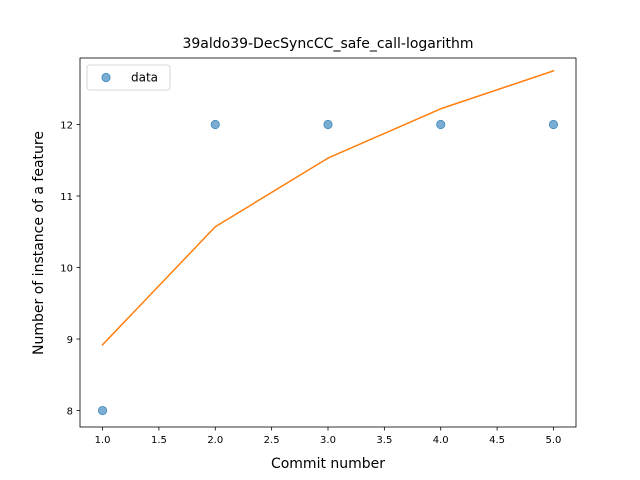 The width and height of the screenshot is (640, 480). Describe the element at coordinates (215, 440) in the screenshot. I see `x-tick-label: 2.0` at that location.